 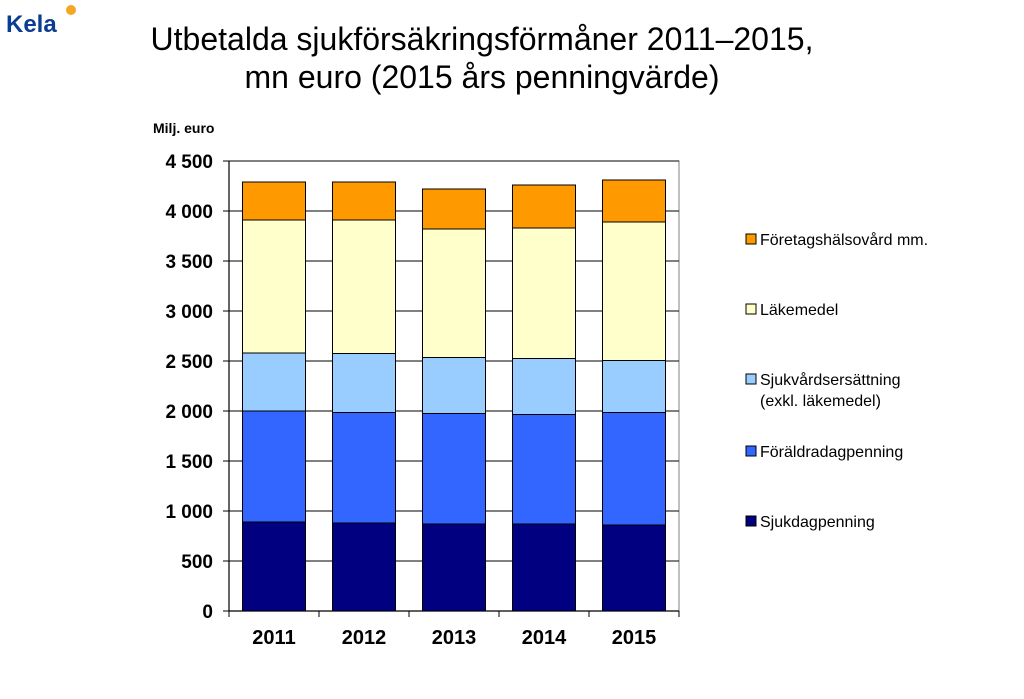 I want to click on bar-segment-2-2015, so click(x=634, y=386).